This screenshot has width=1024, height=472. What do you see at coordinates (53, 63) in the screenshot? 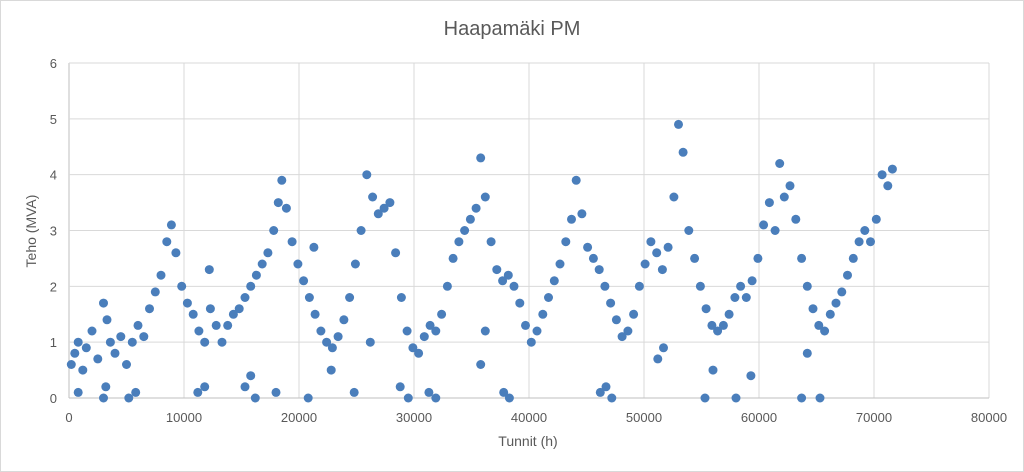
I see `y-tick-label: 6` at bounding box center [53, 63].